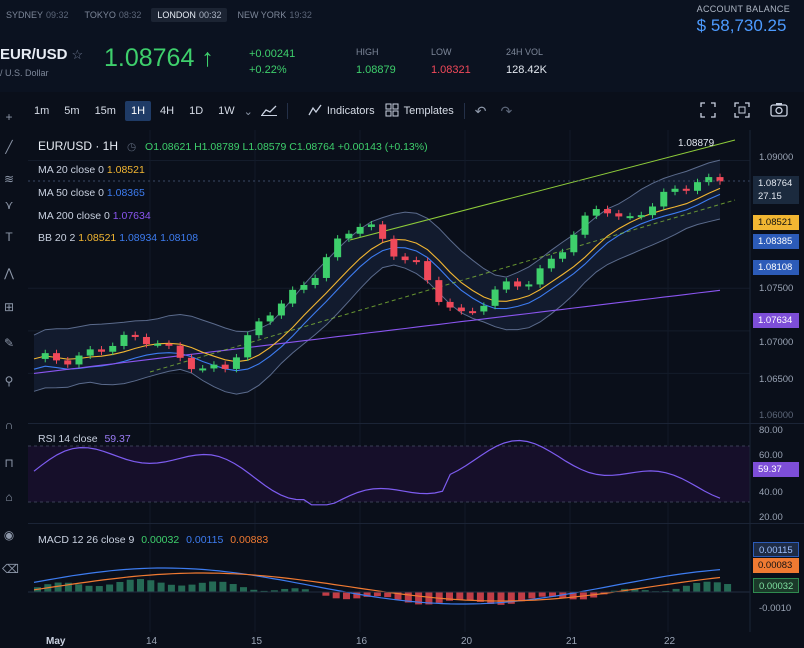 This screenshot has height=648, width=804. What do you see at coordinates (113, 15) in the screenshot?
I see `session-tokyo: TOKYO 08:32` at bounding box center [113, 15].